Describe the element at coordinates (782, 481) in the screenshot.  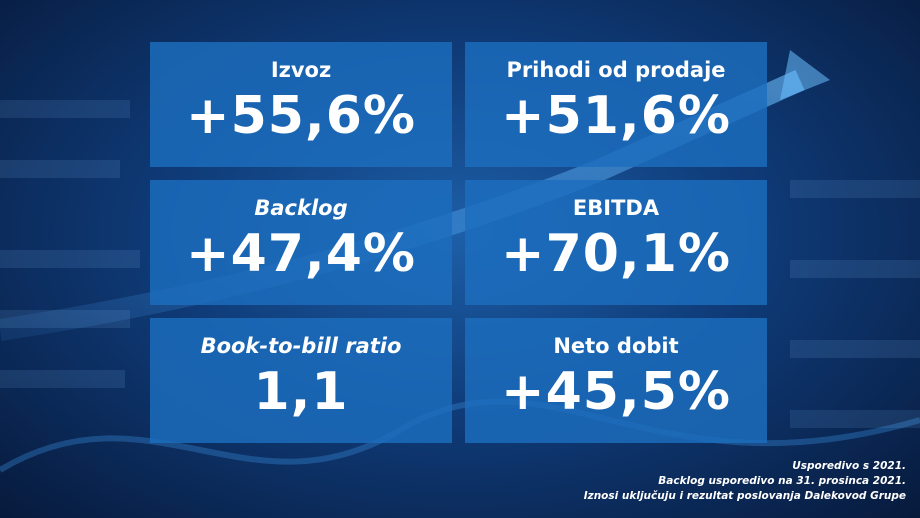
I see `footnote: Backlog usporedivo na 31. prosinca 2021.` at that location.